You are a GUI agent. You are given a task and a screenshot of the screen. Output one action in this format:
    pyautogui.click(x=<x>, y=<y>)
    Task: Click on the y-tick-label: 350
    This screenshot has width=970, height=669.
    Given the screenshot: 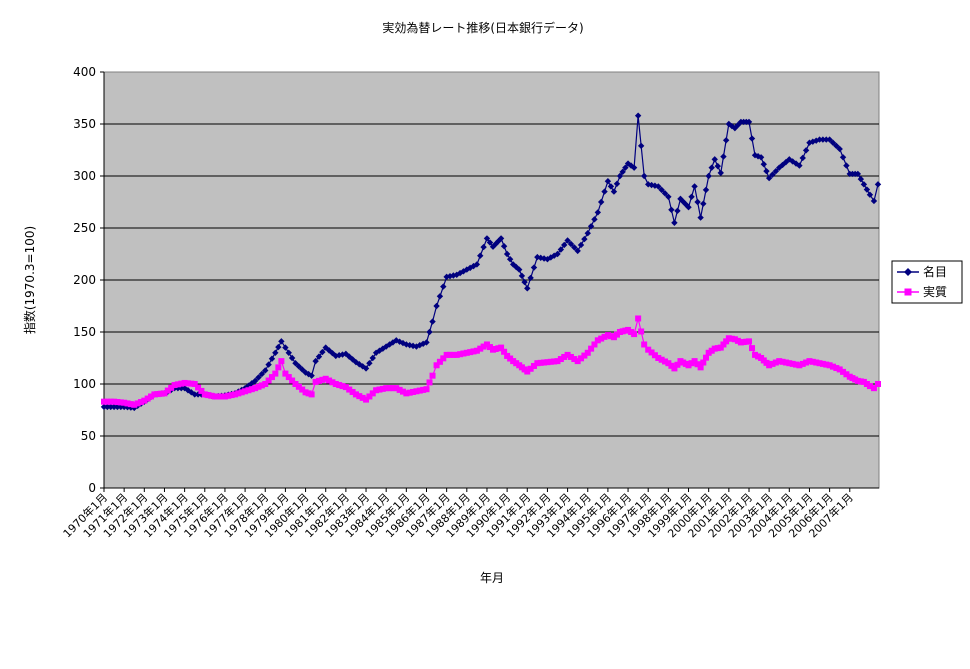 What is the action you would take?
    pyautogui.click(x=84, y=124)
    